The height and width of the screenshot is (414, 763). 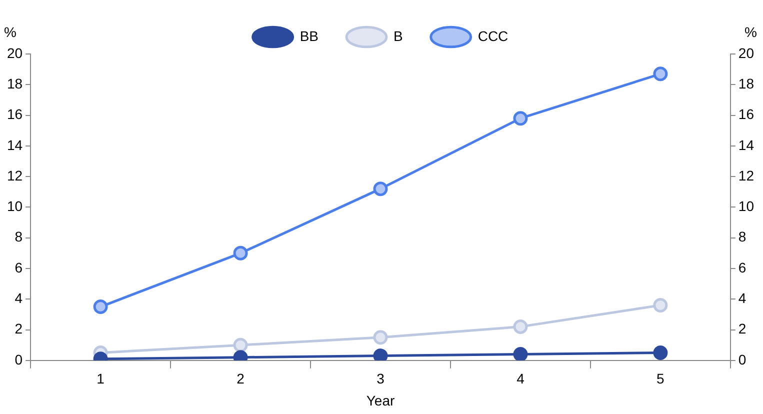 I want to click on y2-tick-label: 16, so click(x=746, y=114).